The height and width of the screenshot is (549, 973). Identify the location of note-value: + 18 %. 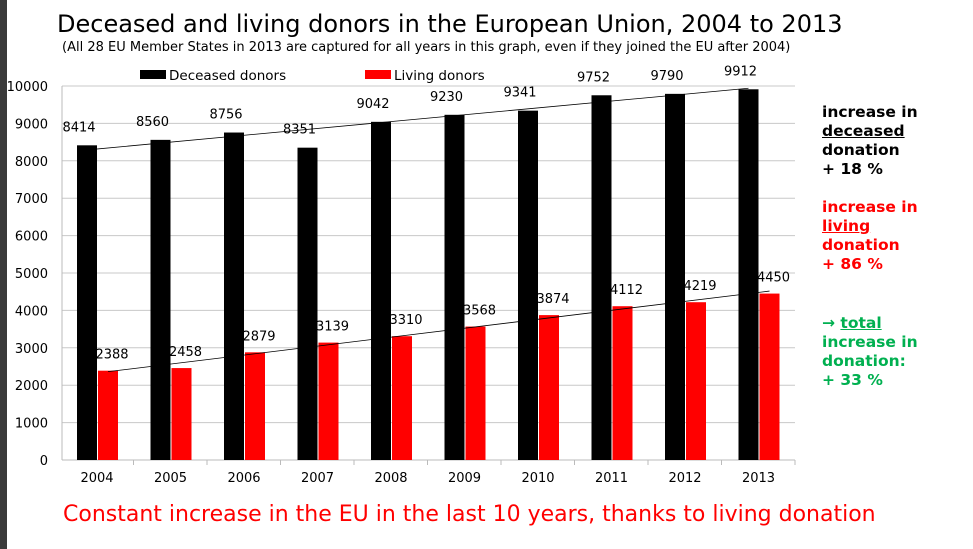
(852, 169).